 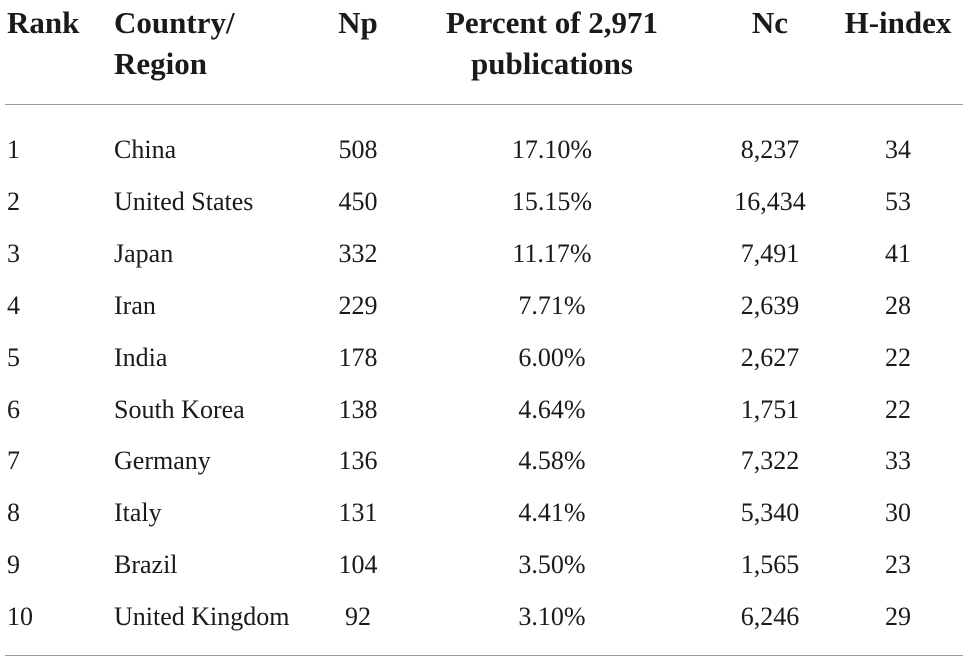 I want to click on cell-np: 104, so click(x=358, y=565).